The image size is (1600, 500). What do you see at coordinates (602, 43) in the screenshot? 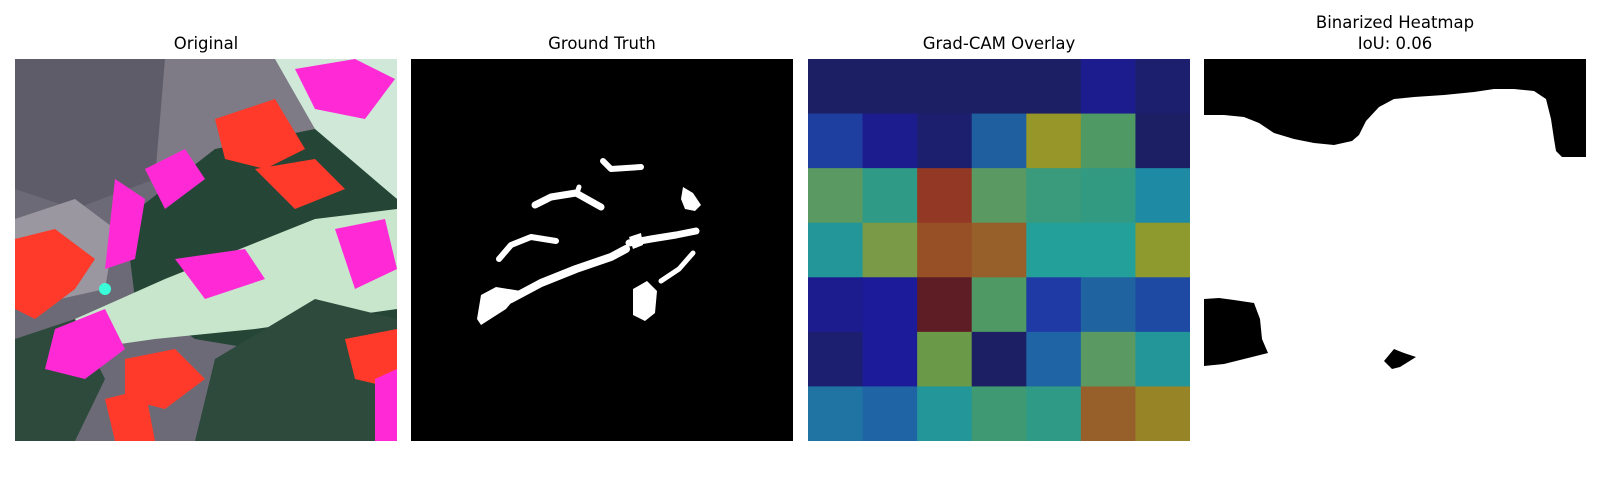
I see `panel-title-ground-truth: Ground Truth` at bounding box center [602, 43].